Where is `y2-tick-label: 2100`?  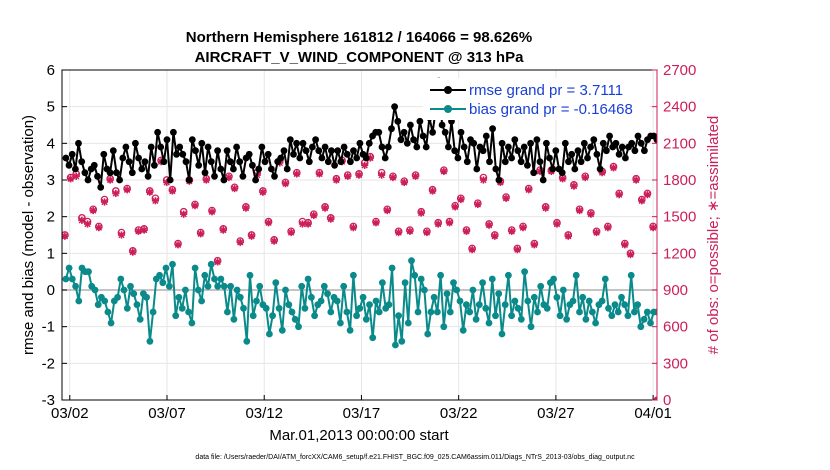 y2-tick-label: 2100 is located at coordinates (679, 143).